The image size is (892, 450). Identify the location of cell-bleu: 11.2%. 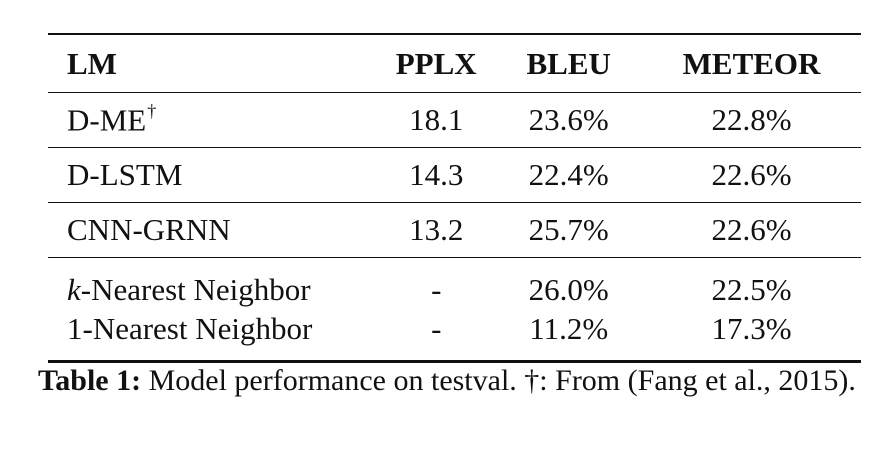
(569, 328).